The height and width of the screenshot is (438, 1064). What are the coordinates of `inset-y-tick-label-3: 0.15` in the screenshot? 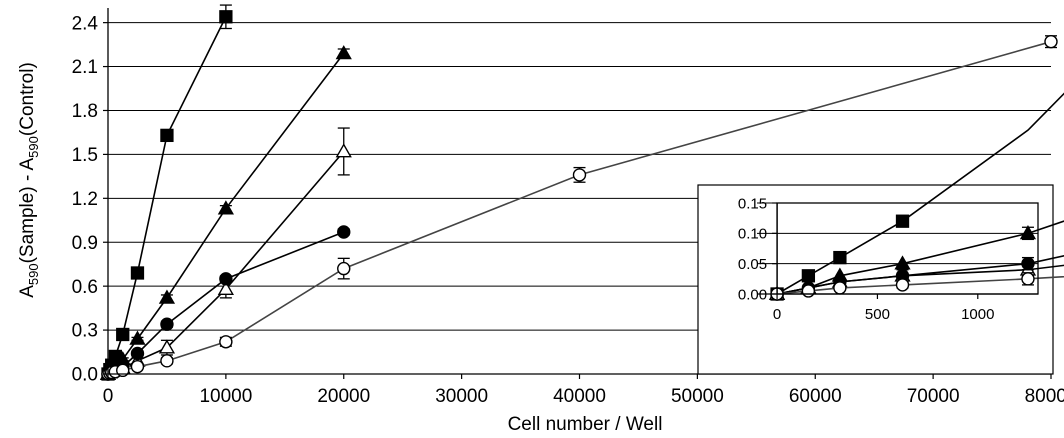 It's located at (752, 203).